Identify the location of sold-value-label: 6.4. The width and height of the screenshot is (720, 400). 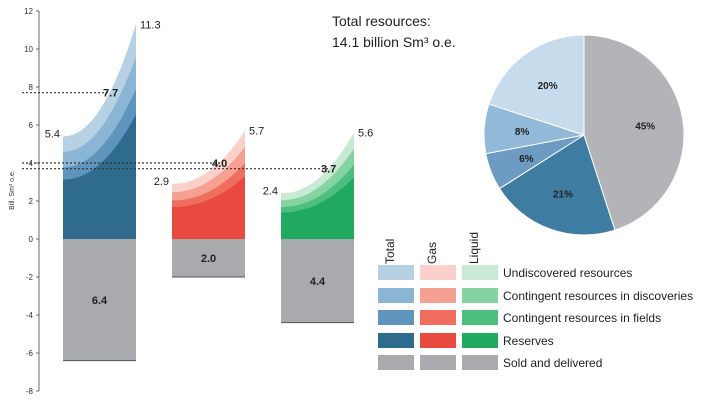
(100, 301).